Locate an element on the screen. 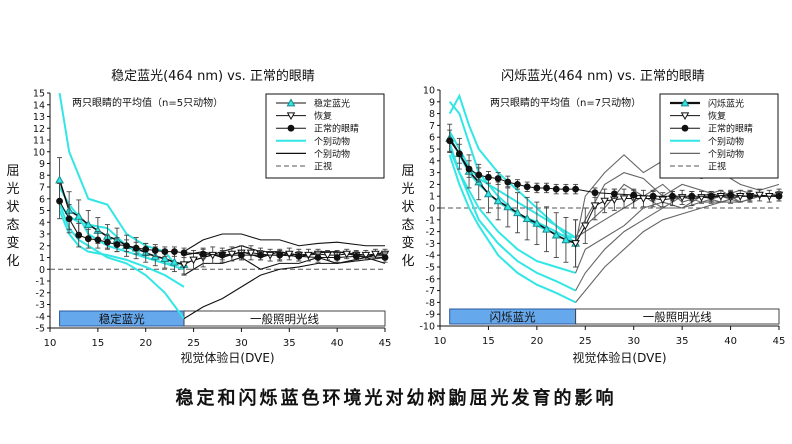 The width and height of the screenshot is (792, 444). legend-label: 正常的眼睛 is located at coordinates (336, 129).